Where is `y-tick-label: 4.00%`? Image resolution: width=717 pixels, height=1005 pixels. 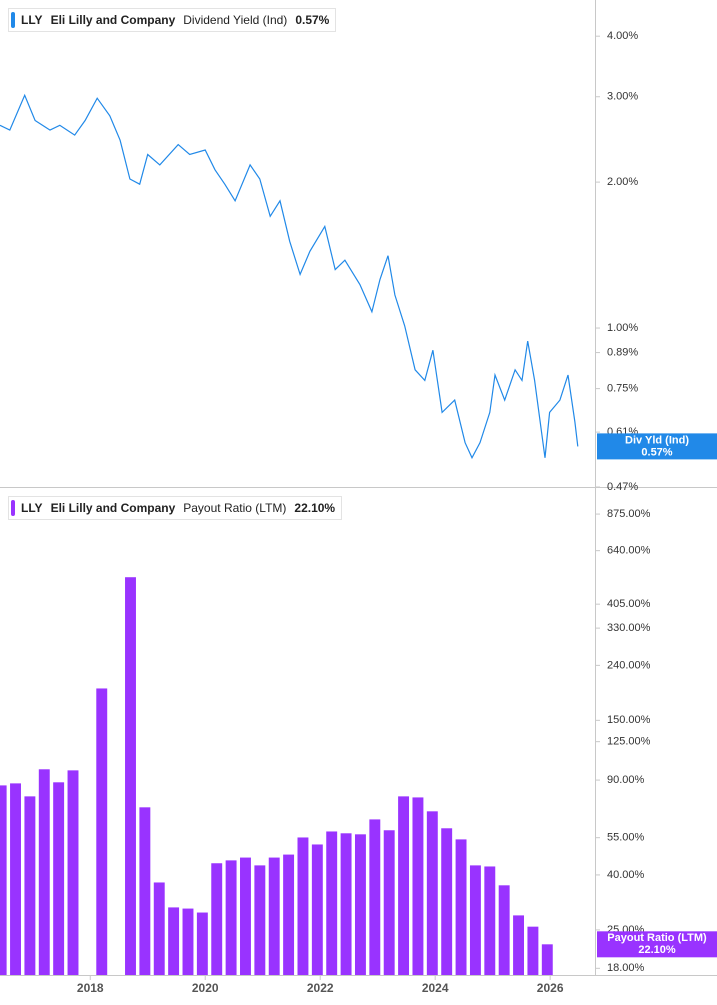
y-tick-label: 4.00% is located at coordinates (622, 36).